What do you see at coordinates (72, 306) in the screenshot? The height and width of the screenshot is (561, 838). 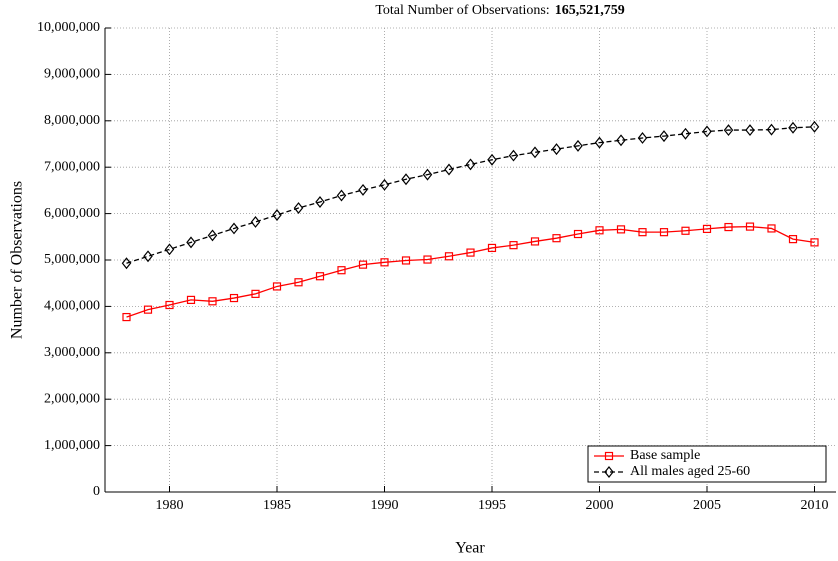 I see `y-tick-label: 4,000,000` at bounding box center [72, 306].